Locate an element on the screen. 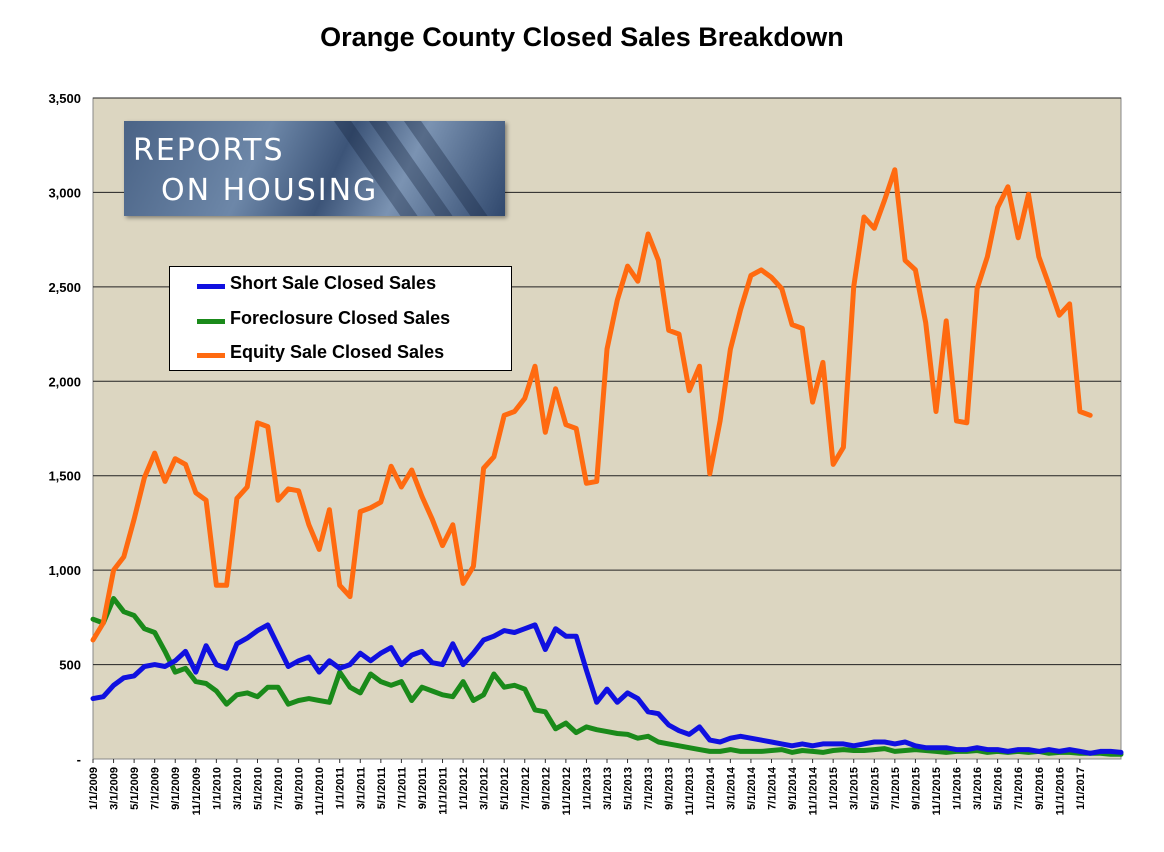  x-tick-label: 9/1/2016 is located at coordinates (1040, 788).